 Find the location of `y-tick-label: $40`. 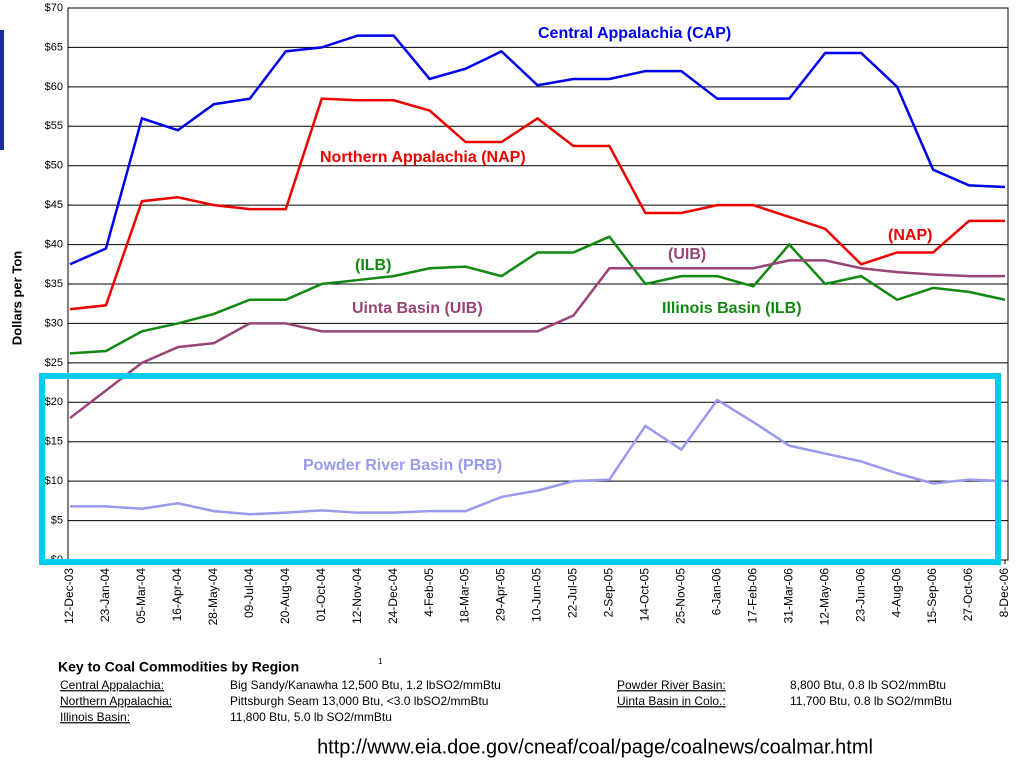

y-tick-label: $40 is located at coordinates (54, 244).